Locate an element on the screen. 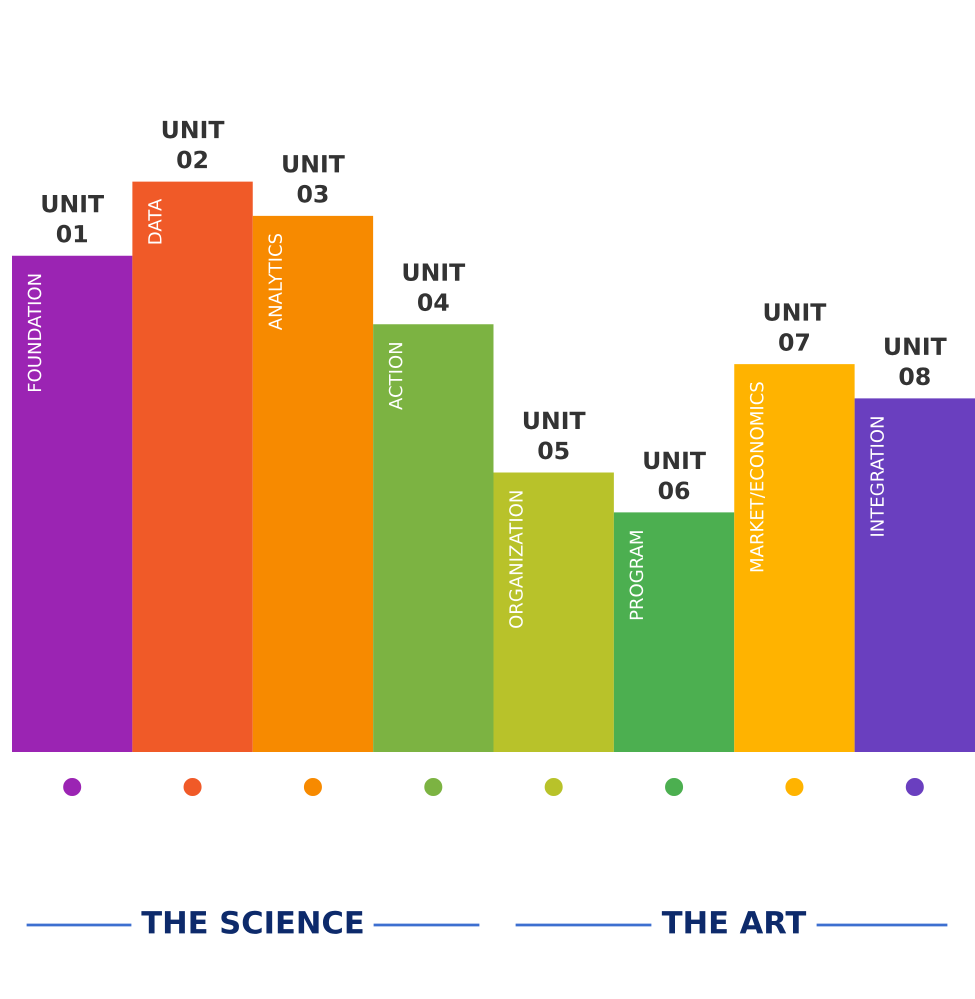 The height and width of the screenshot is (999, 975). annotation: UNIT 08 is located at coordinates (916, 362).